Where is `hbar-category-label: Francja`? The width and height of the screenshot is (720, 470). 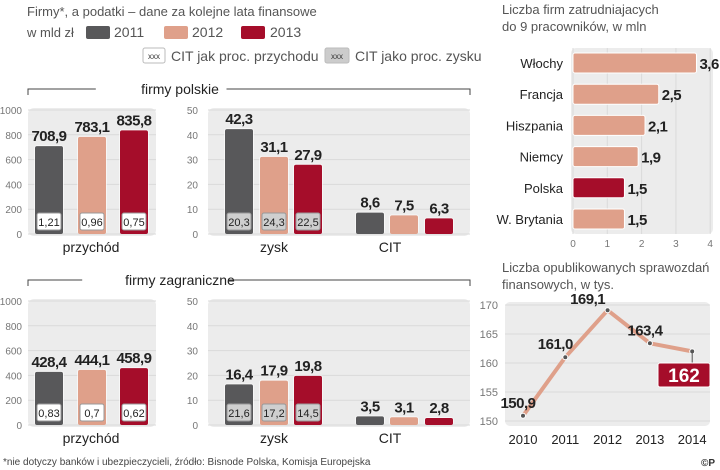 hbar-category-label: Francja is located at coordinates (542, 94).